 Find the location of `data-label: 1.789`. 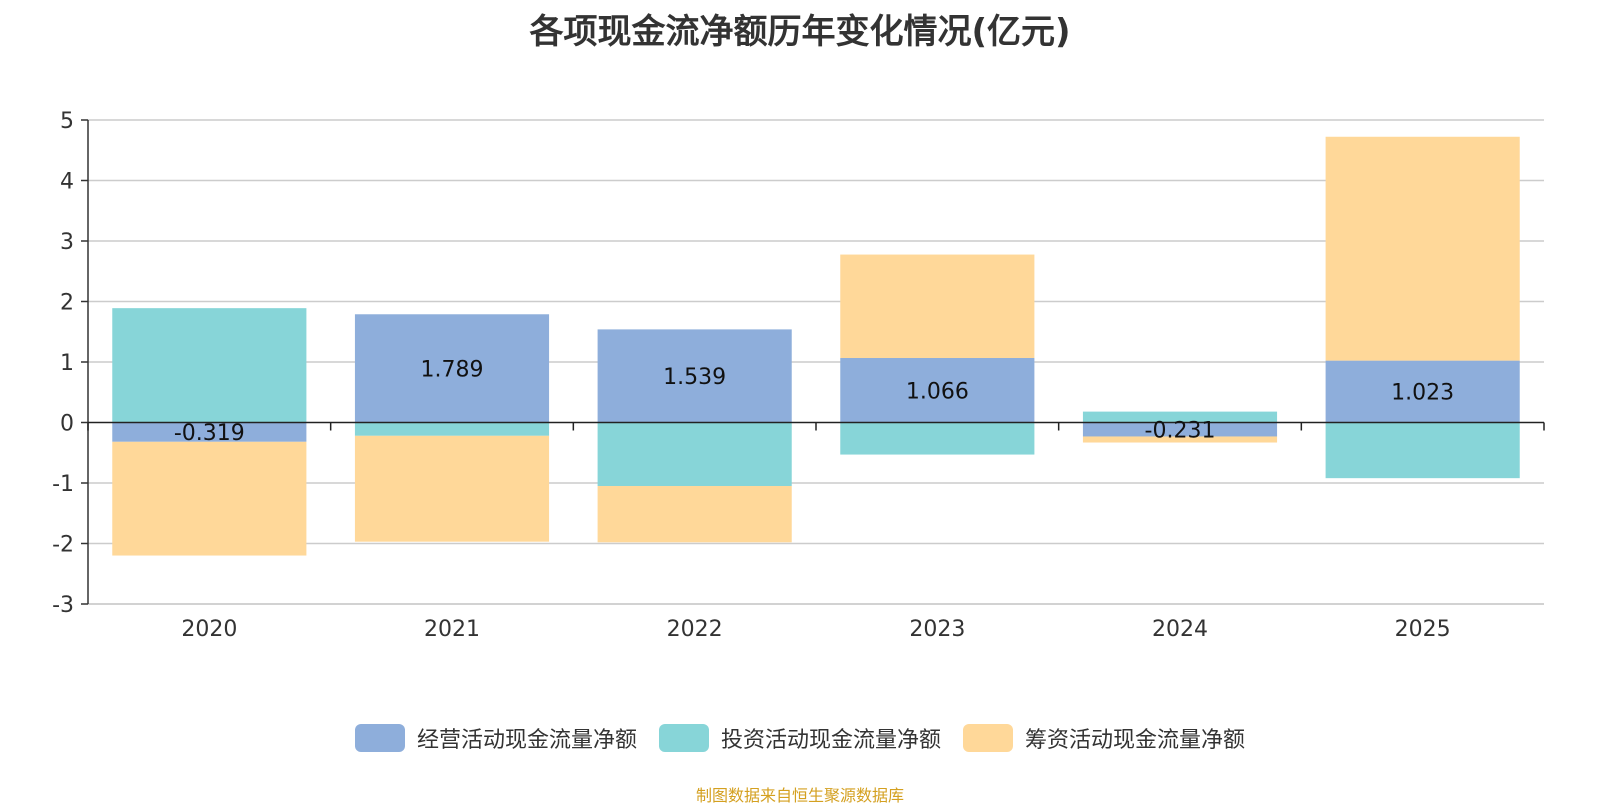

data-label: 1.789 is located at coordinates (452, 369).